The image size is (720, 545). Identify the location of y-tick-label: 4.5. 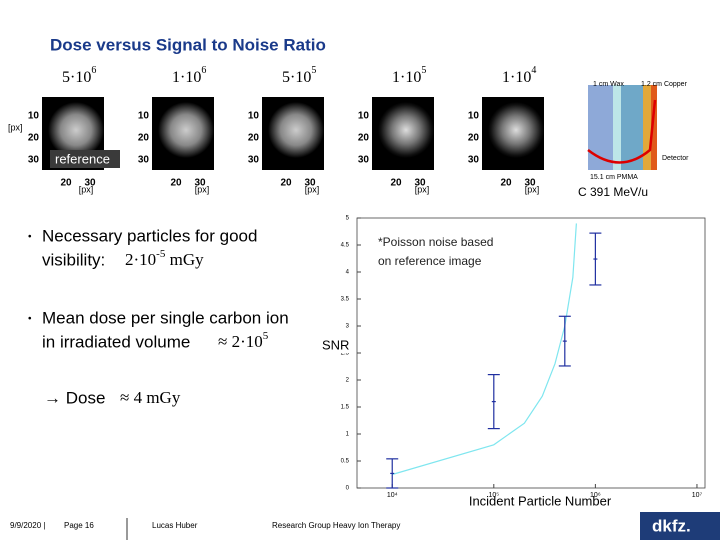
(345, 246).